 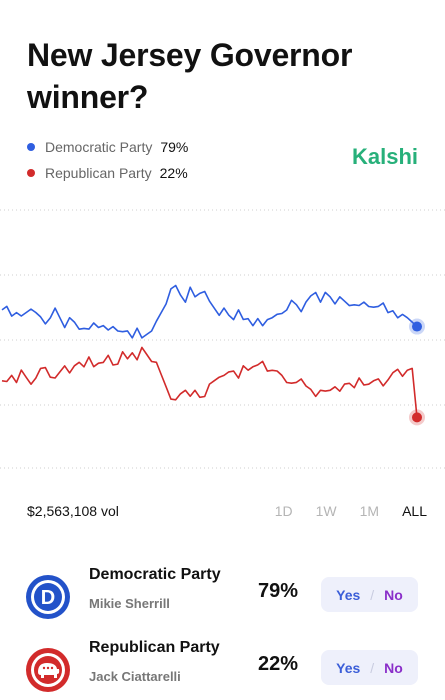 What do you see at coordinates (190, 76) in the screenshot?
I see `page-title: New Jersey Governor winner?` at bounding box center [190, 76].